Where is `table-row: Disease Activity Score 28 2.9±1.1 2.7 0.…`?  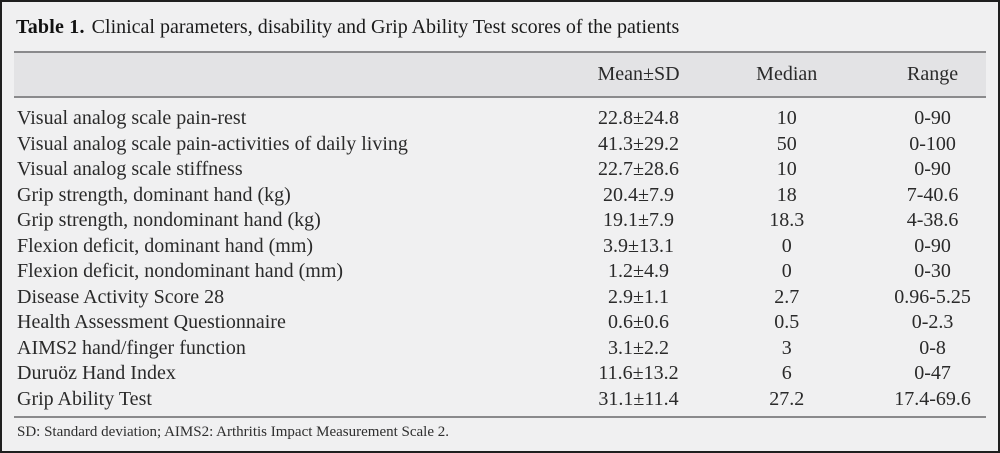 table-row: Disease Activity Score 28 2.9±1.1 2.7 0.… is located at coordinates (500, 298).